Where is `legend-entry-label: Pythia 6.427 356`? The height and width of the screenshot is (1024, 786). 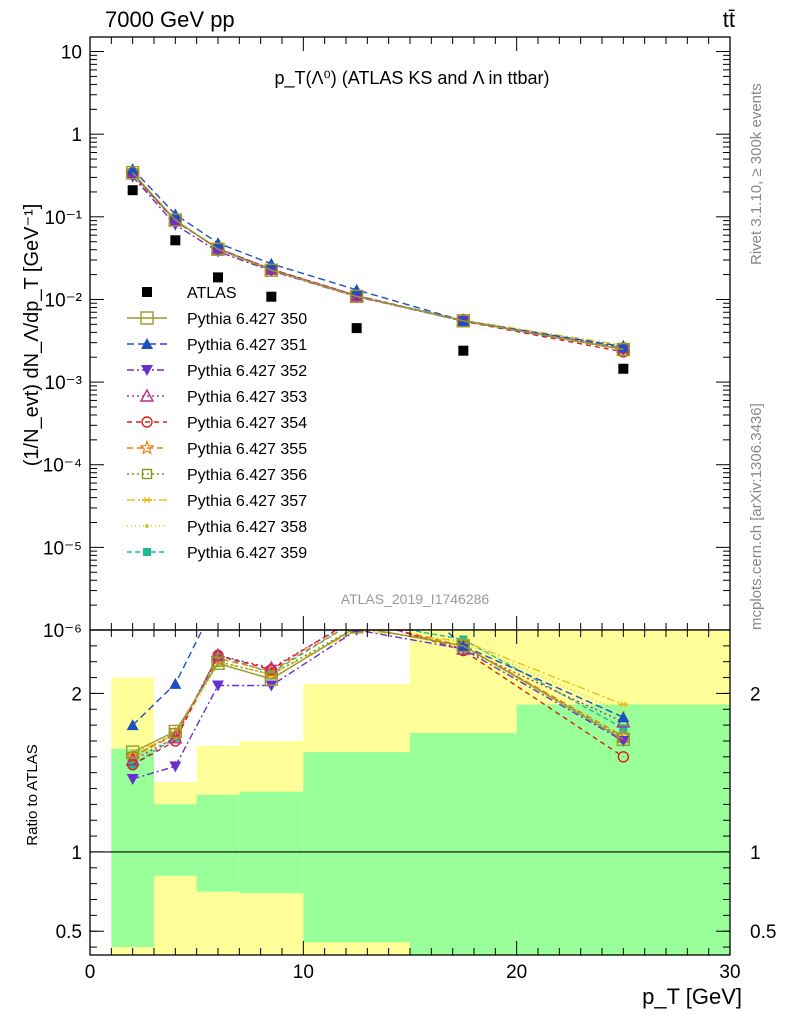
legend-entry-label: Pythia 6.427 356 is located at coordinates (247, 475).